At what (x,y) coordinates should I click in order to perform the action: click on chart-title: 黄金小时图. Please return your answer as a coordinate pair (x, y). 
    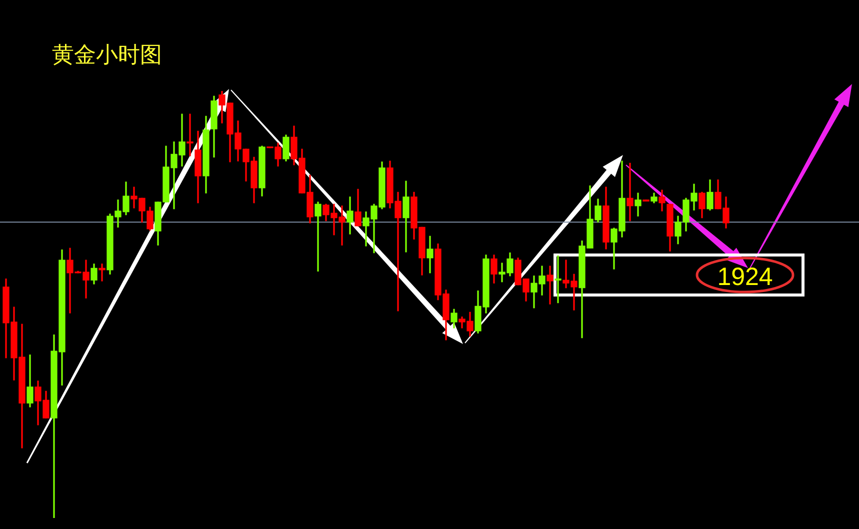
    Looking at the image, I should click on (107, 56).